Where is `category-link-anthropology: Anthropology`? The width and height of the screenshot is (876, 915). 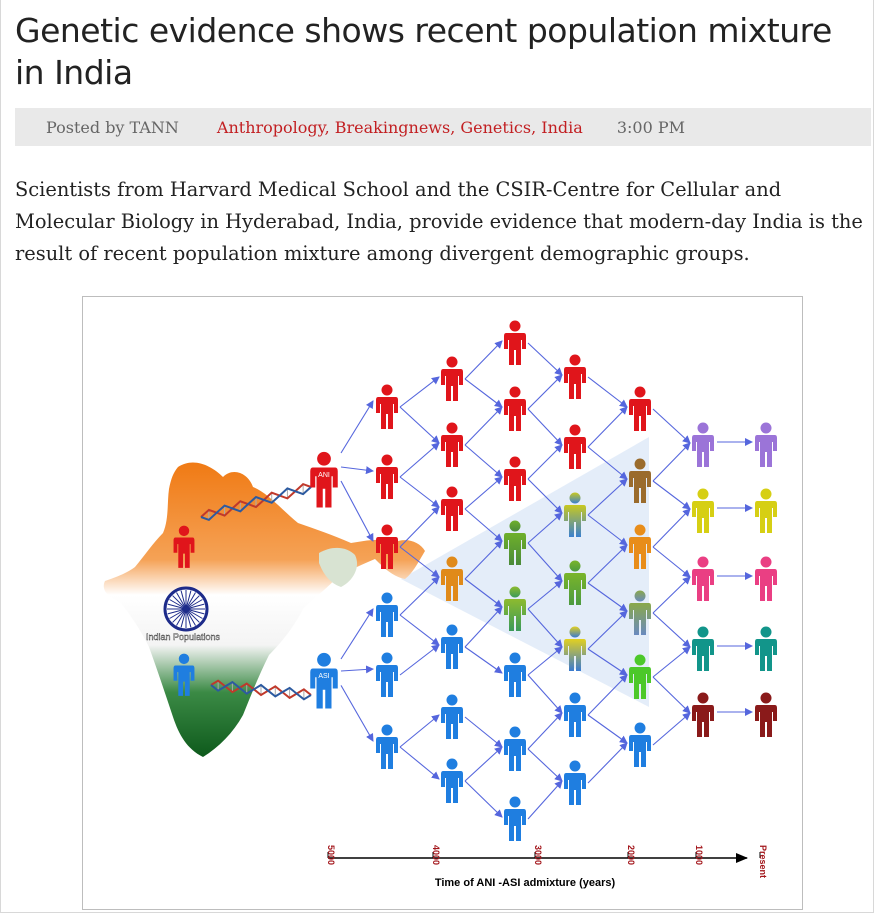
category-link-anthropology: Anthropology is located at coordinates (270, 127).